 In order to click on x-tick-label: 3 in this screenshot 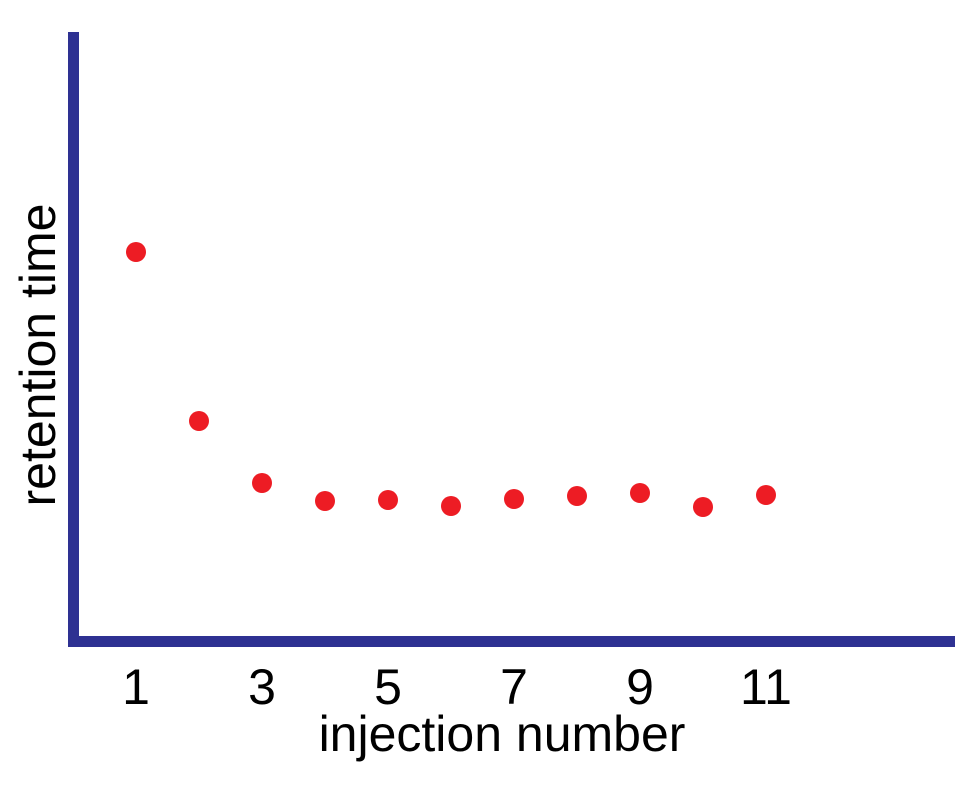, I will do `click(262, 687)`.